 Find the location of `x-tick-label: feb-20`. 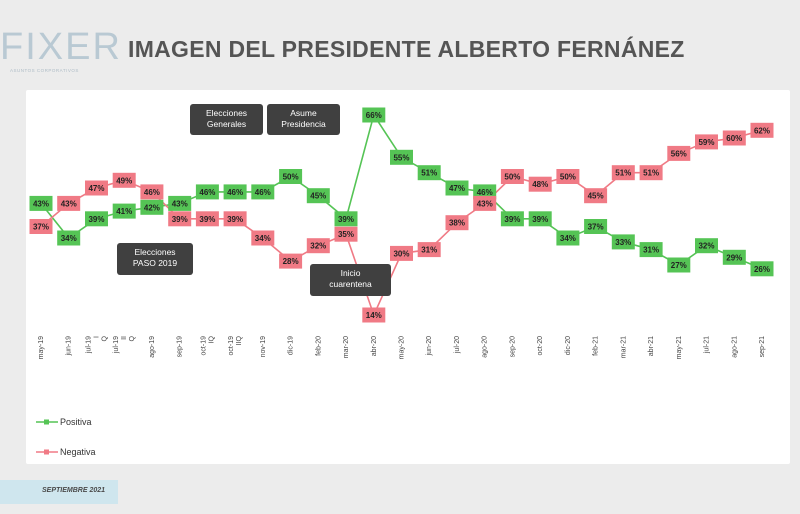

x-tick-label: feb-20 is located at coordinates (318, 346).